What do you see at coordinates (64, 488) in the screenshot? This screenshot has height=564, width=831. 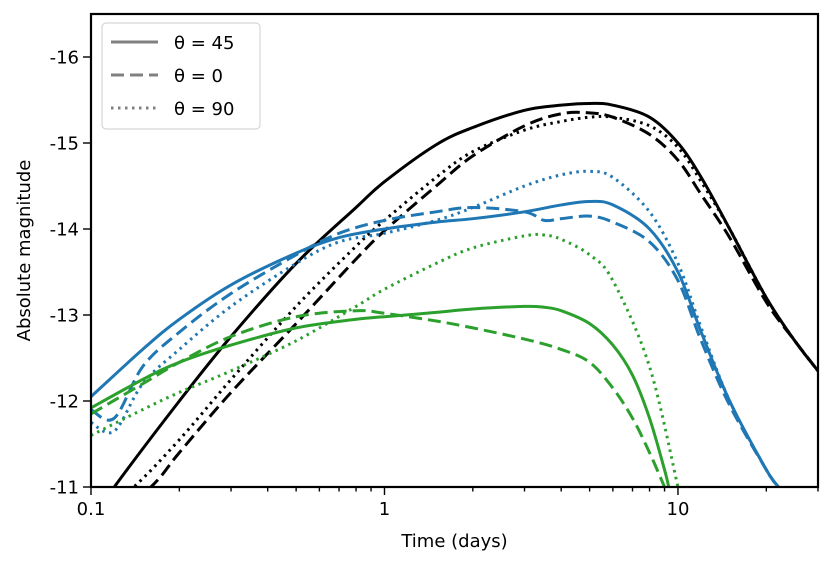 I see `y-tick-label: -11` at bounding box center [64, 488].